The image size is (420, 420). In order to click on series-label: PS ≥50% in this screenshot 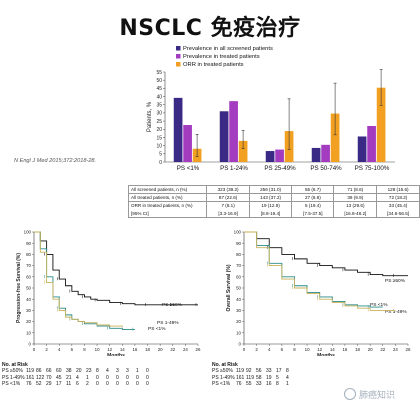, I will do `click(172, 305)`.